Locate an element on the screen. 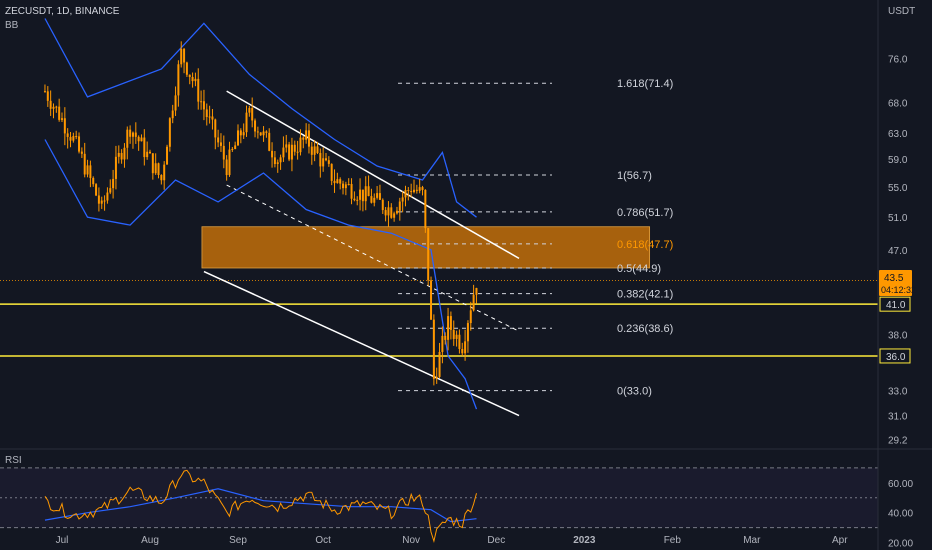  fib-level-label: 0.236(38.6) is located at coordinates (645, 329).